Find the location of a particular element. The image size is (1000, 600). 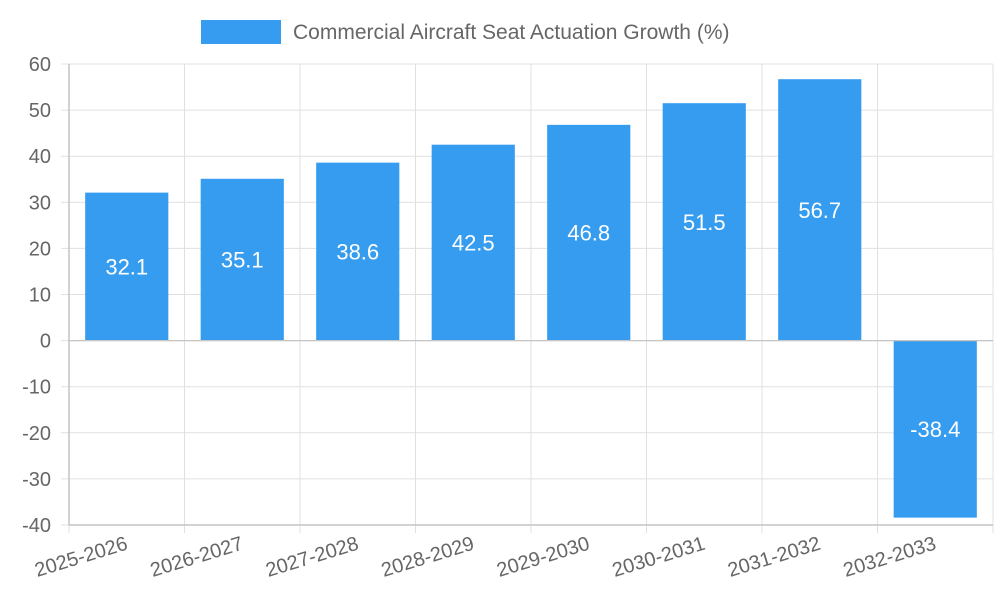

y-tick-label: 40 is located at coordinates (40, 157).